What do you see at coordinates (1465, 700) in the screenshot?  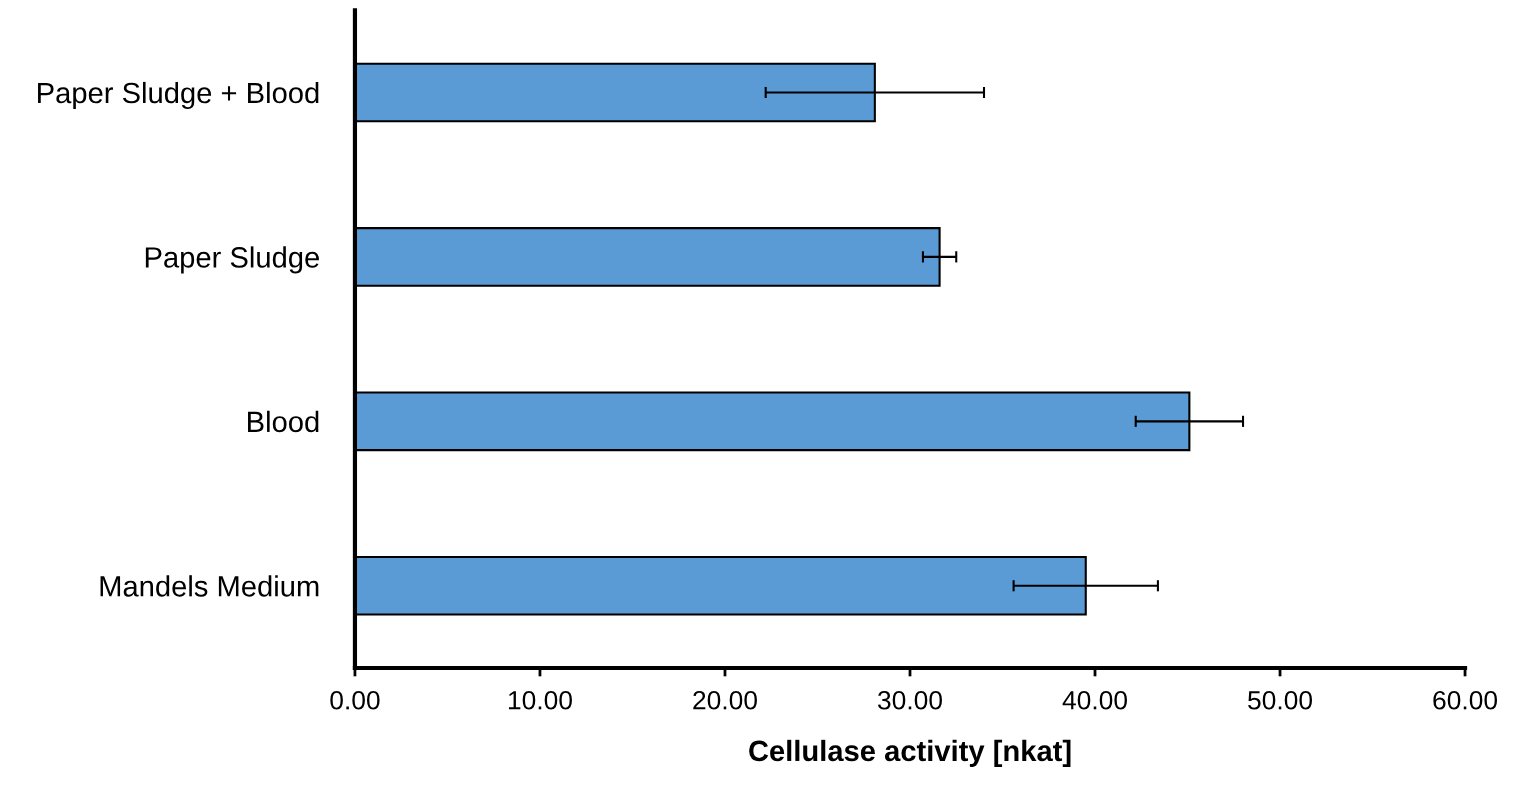 I see `x-tick-label: 60.00` at bounding box center [1465, 700].